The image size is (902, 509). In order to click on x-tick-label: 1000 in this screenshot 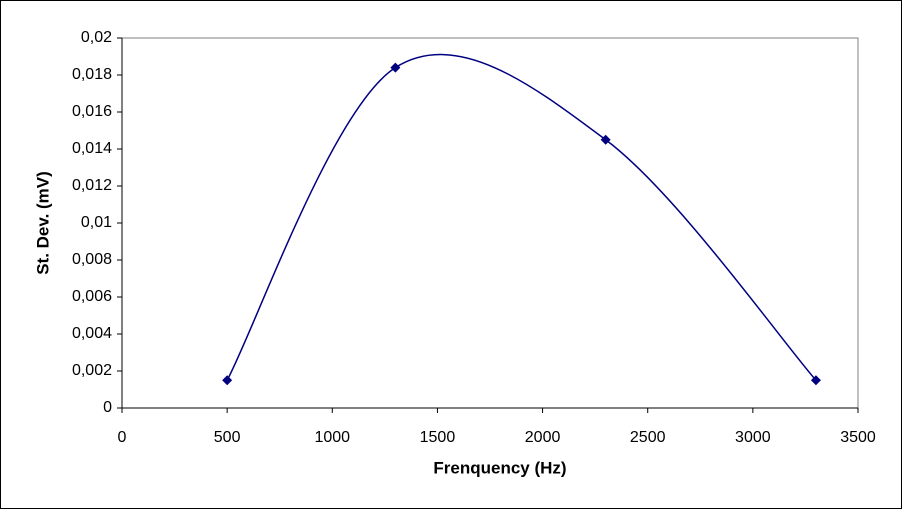, I will do `click(332, 437)`.